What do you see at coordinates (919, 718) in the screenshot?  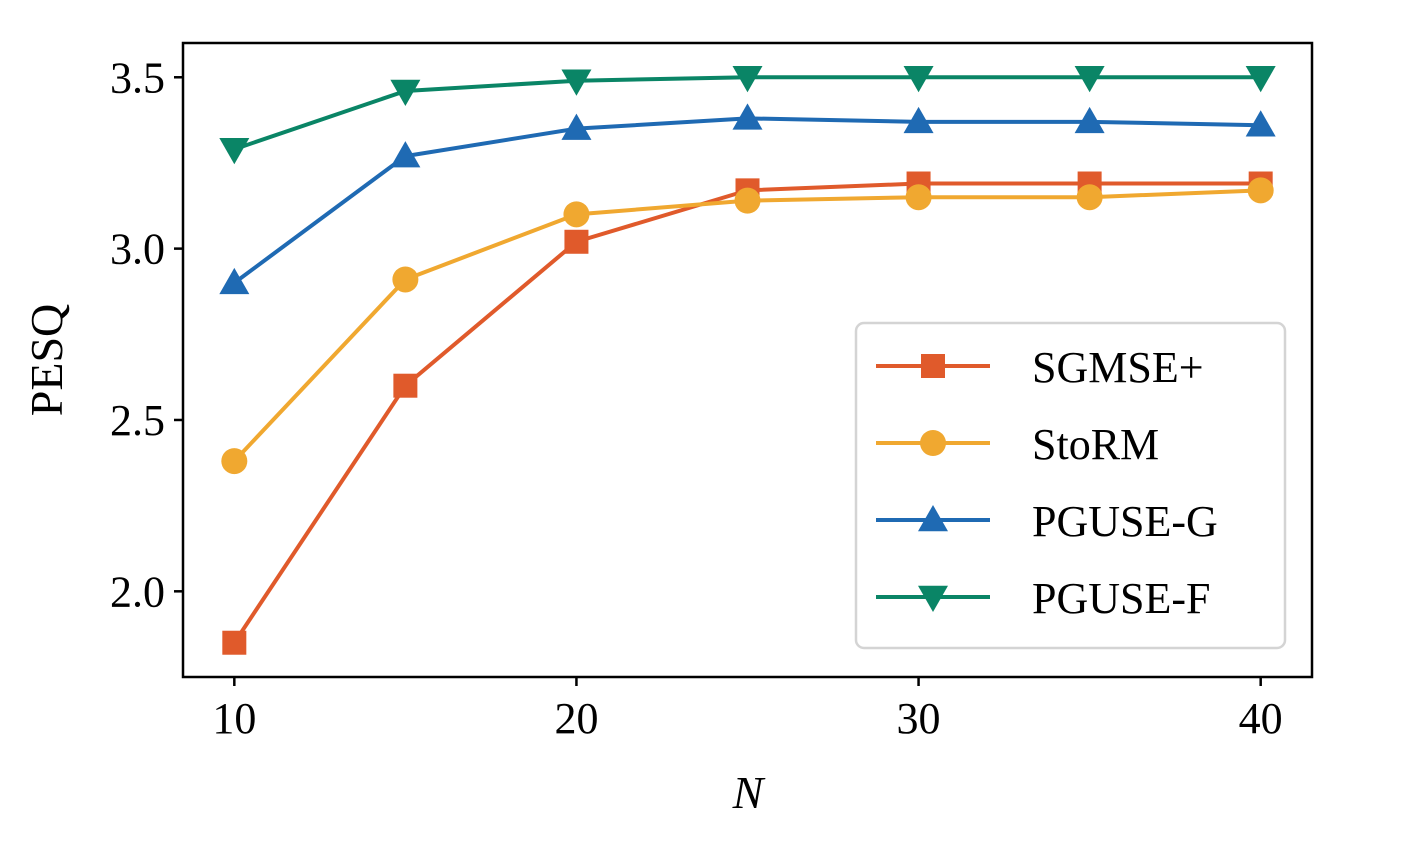 I see `x-tick-label: 30` at bounding box center [919, 718].